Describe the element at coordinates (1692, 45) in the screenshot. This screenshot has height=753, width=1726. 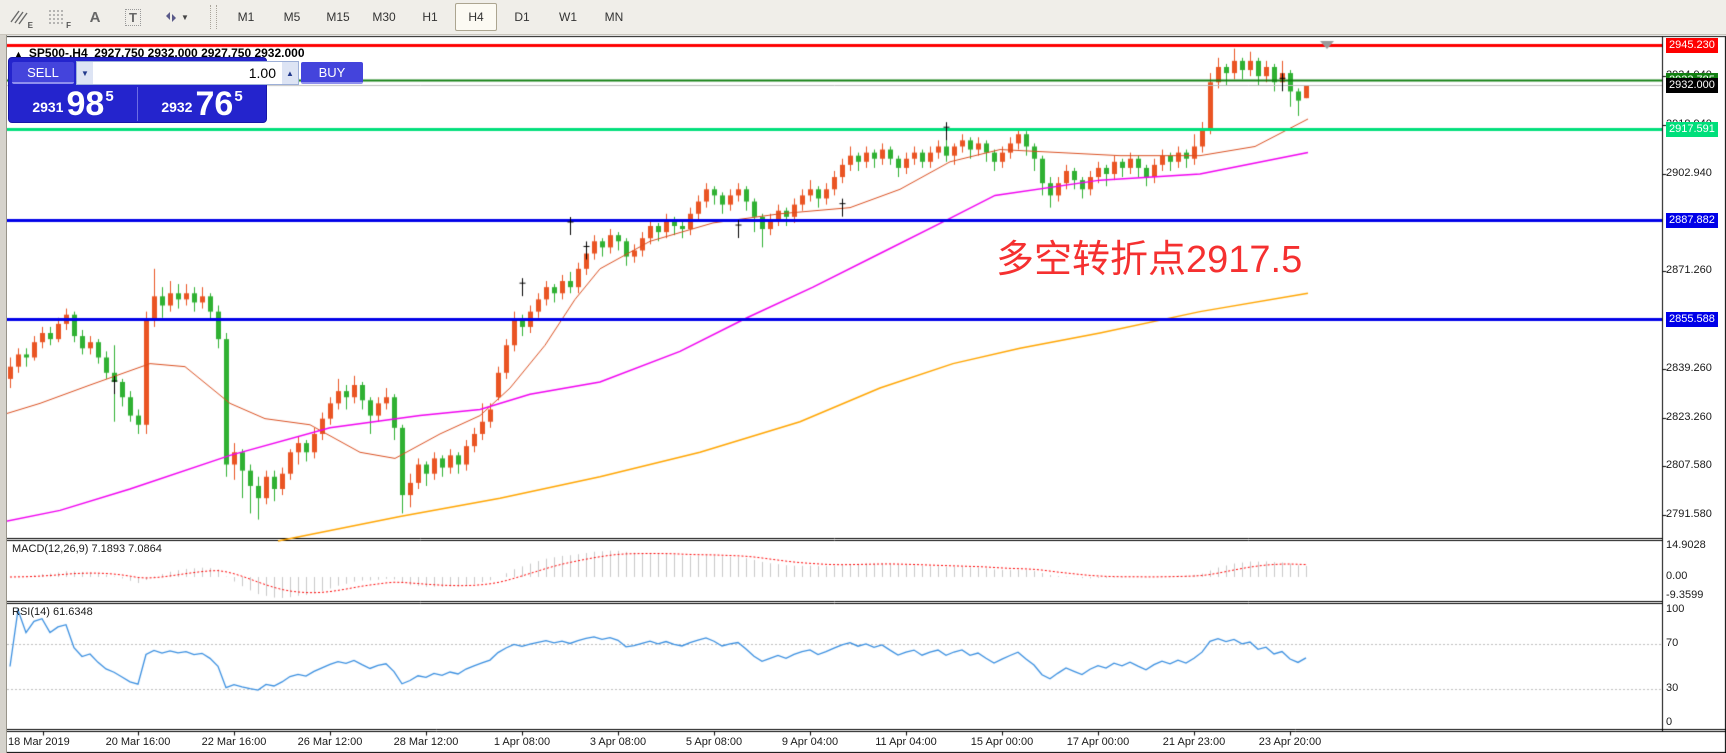
I see `price-line-label: 2945.230` at that location.